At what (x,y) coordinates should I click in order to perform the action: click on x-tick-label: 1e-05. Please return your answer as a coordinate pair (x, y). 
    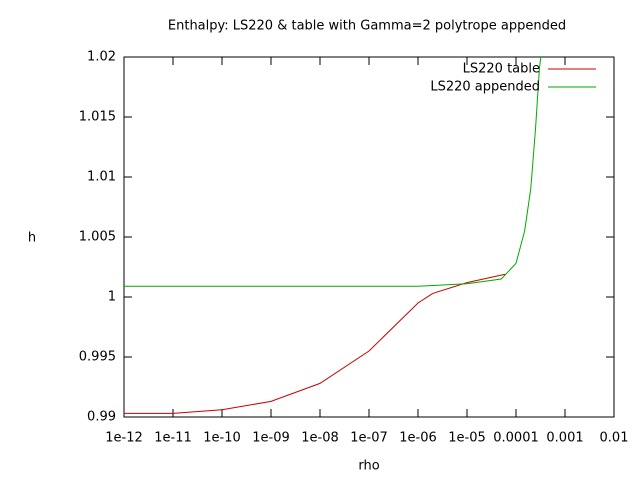
    Looking at the image, I should click on (467, 438).